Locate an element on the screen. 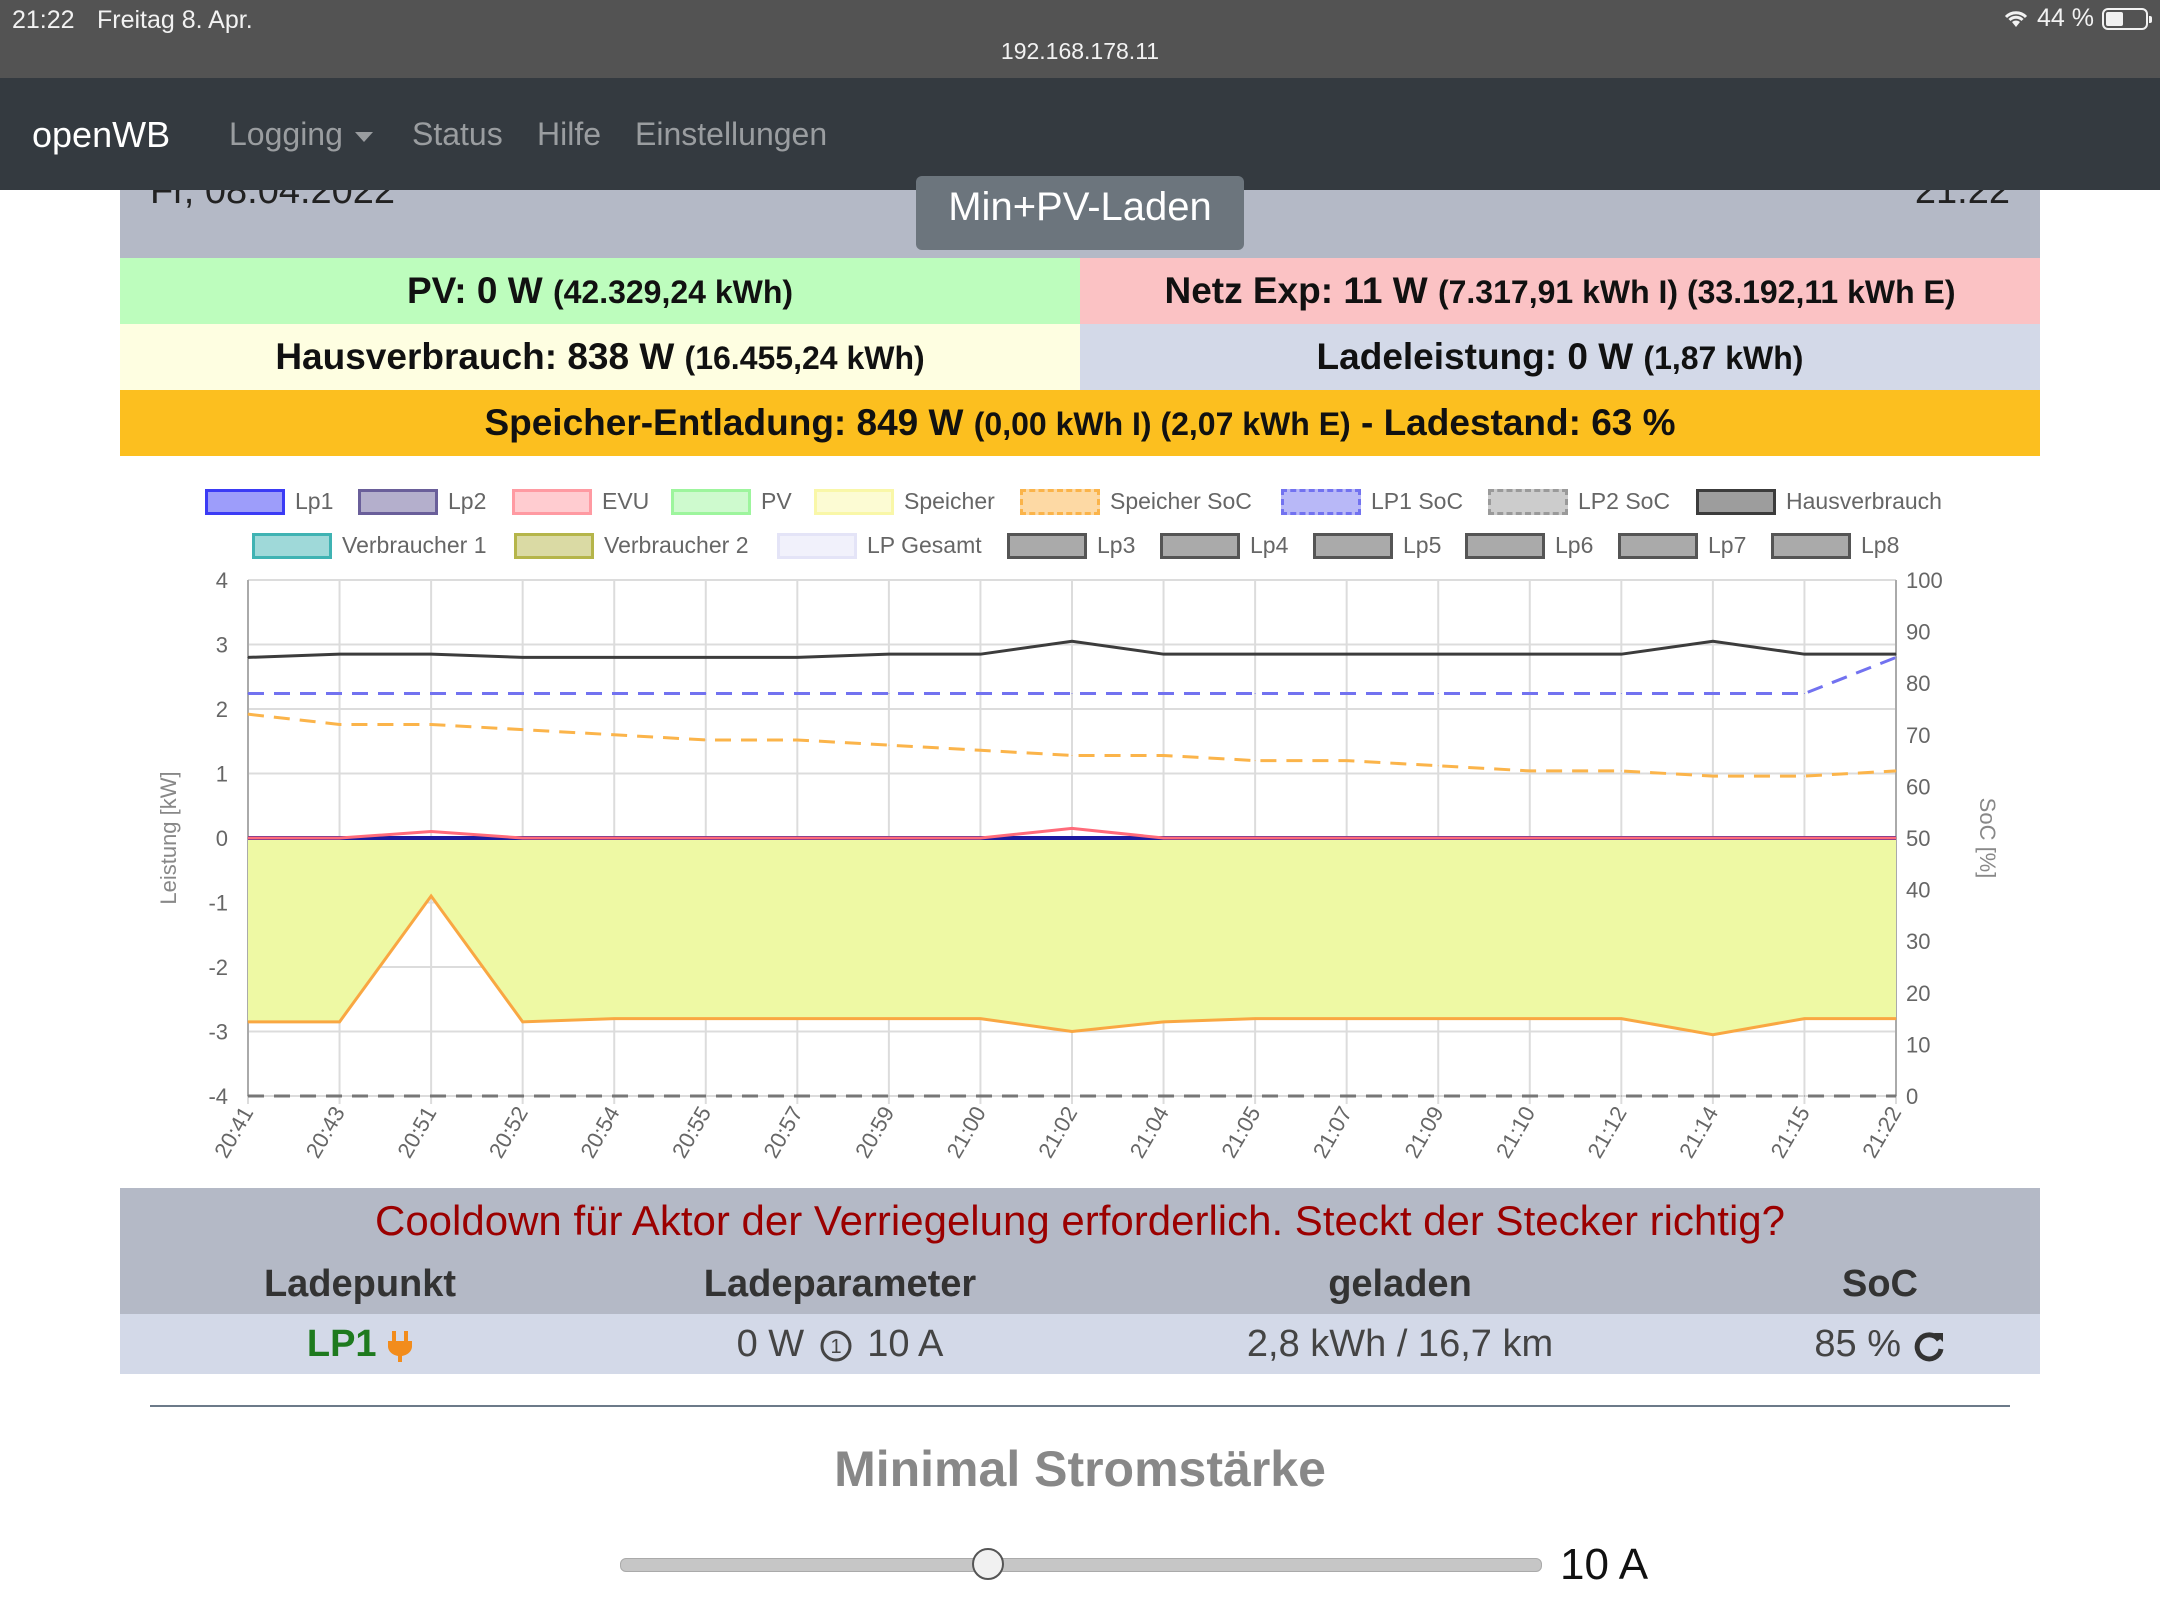  legend-item: Verbraucher 2 is located at coordinates (631, 545).